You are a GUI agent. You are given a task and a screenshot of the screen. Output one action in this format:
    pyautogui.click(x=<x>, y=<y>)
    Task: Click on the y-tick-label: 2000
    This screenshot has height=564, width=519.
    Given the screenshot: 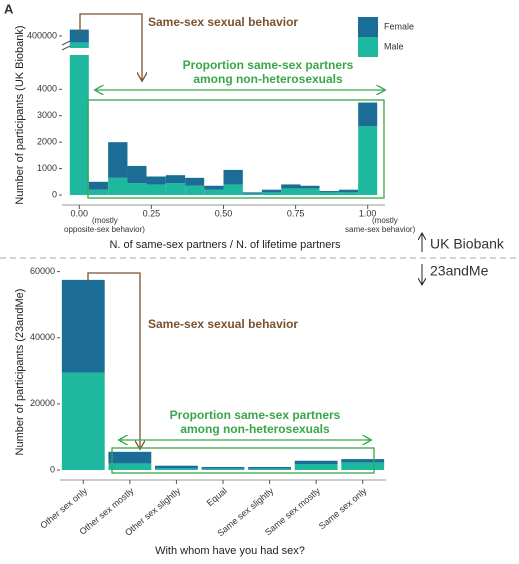 What is the action you would take?
    pyautogui.click(x=47, y=142)
    